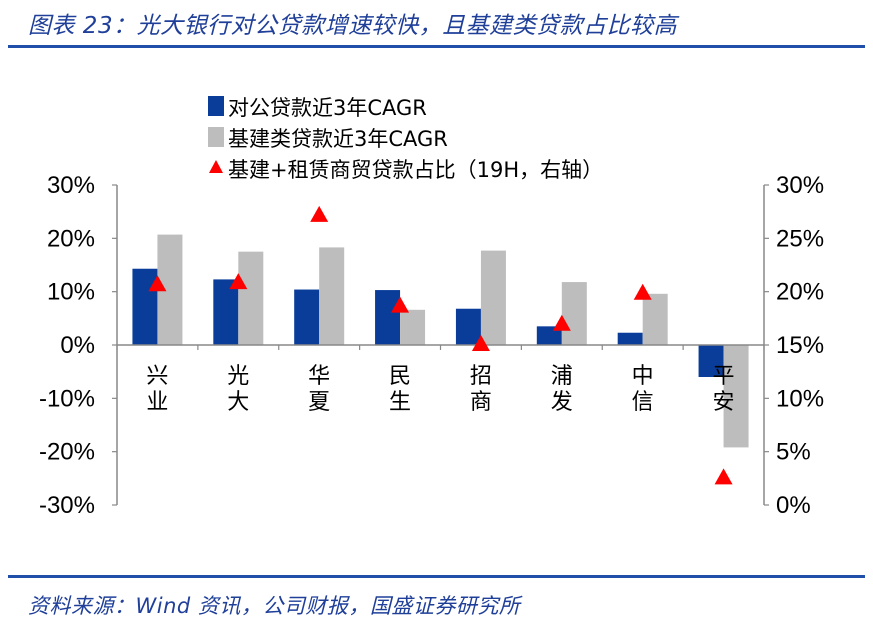 Image resolution: width=873 pixels, height=626 pixels. What do you see at coordinates (400, 402) in the screenshot?
I see `category-label-char: 生` at bounding box center [400, 402].